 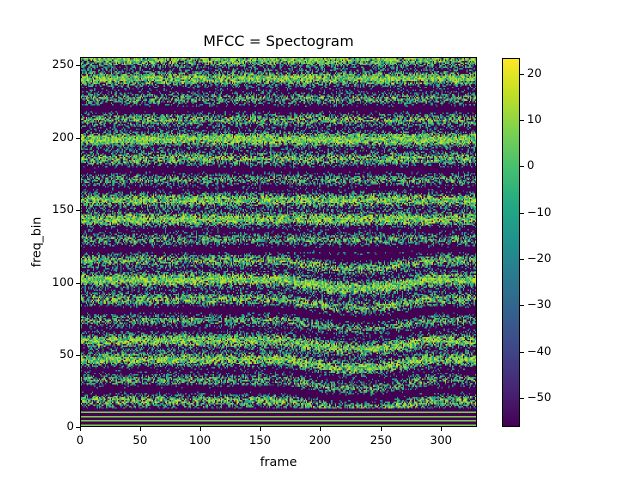 What do you see at coordinates (278, 42) in the screenshot?
I see `chart-title: MFCC = Spectogram` at bounding box center [278, 42].